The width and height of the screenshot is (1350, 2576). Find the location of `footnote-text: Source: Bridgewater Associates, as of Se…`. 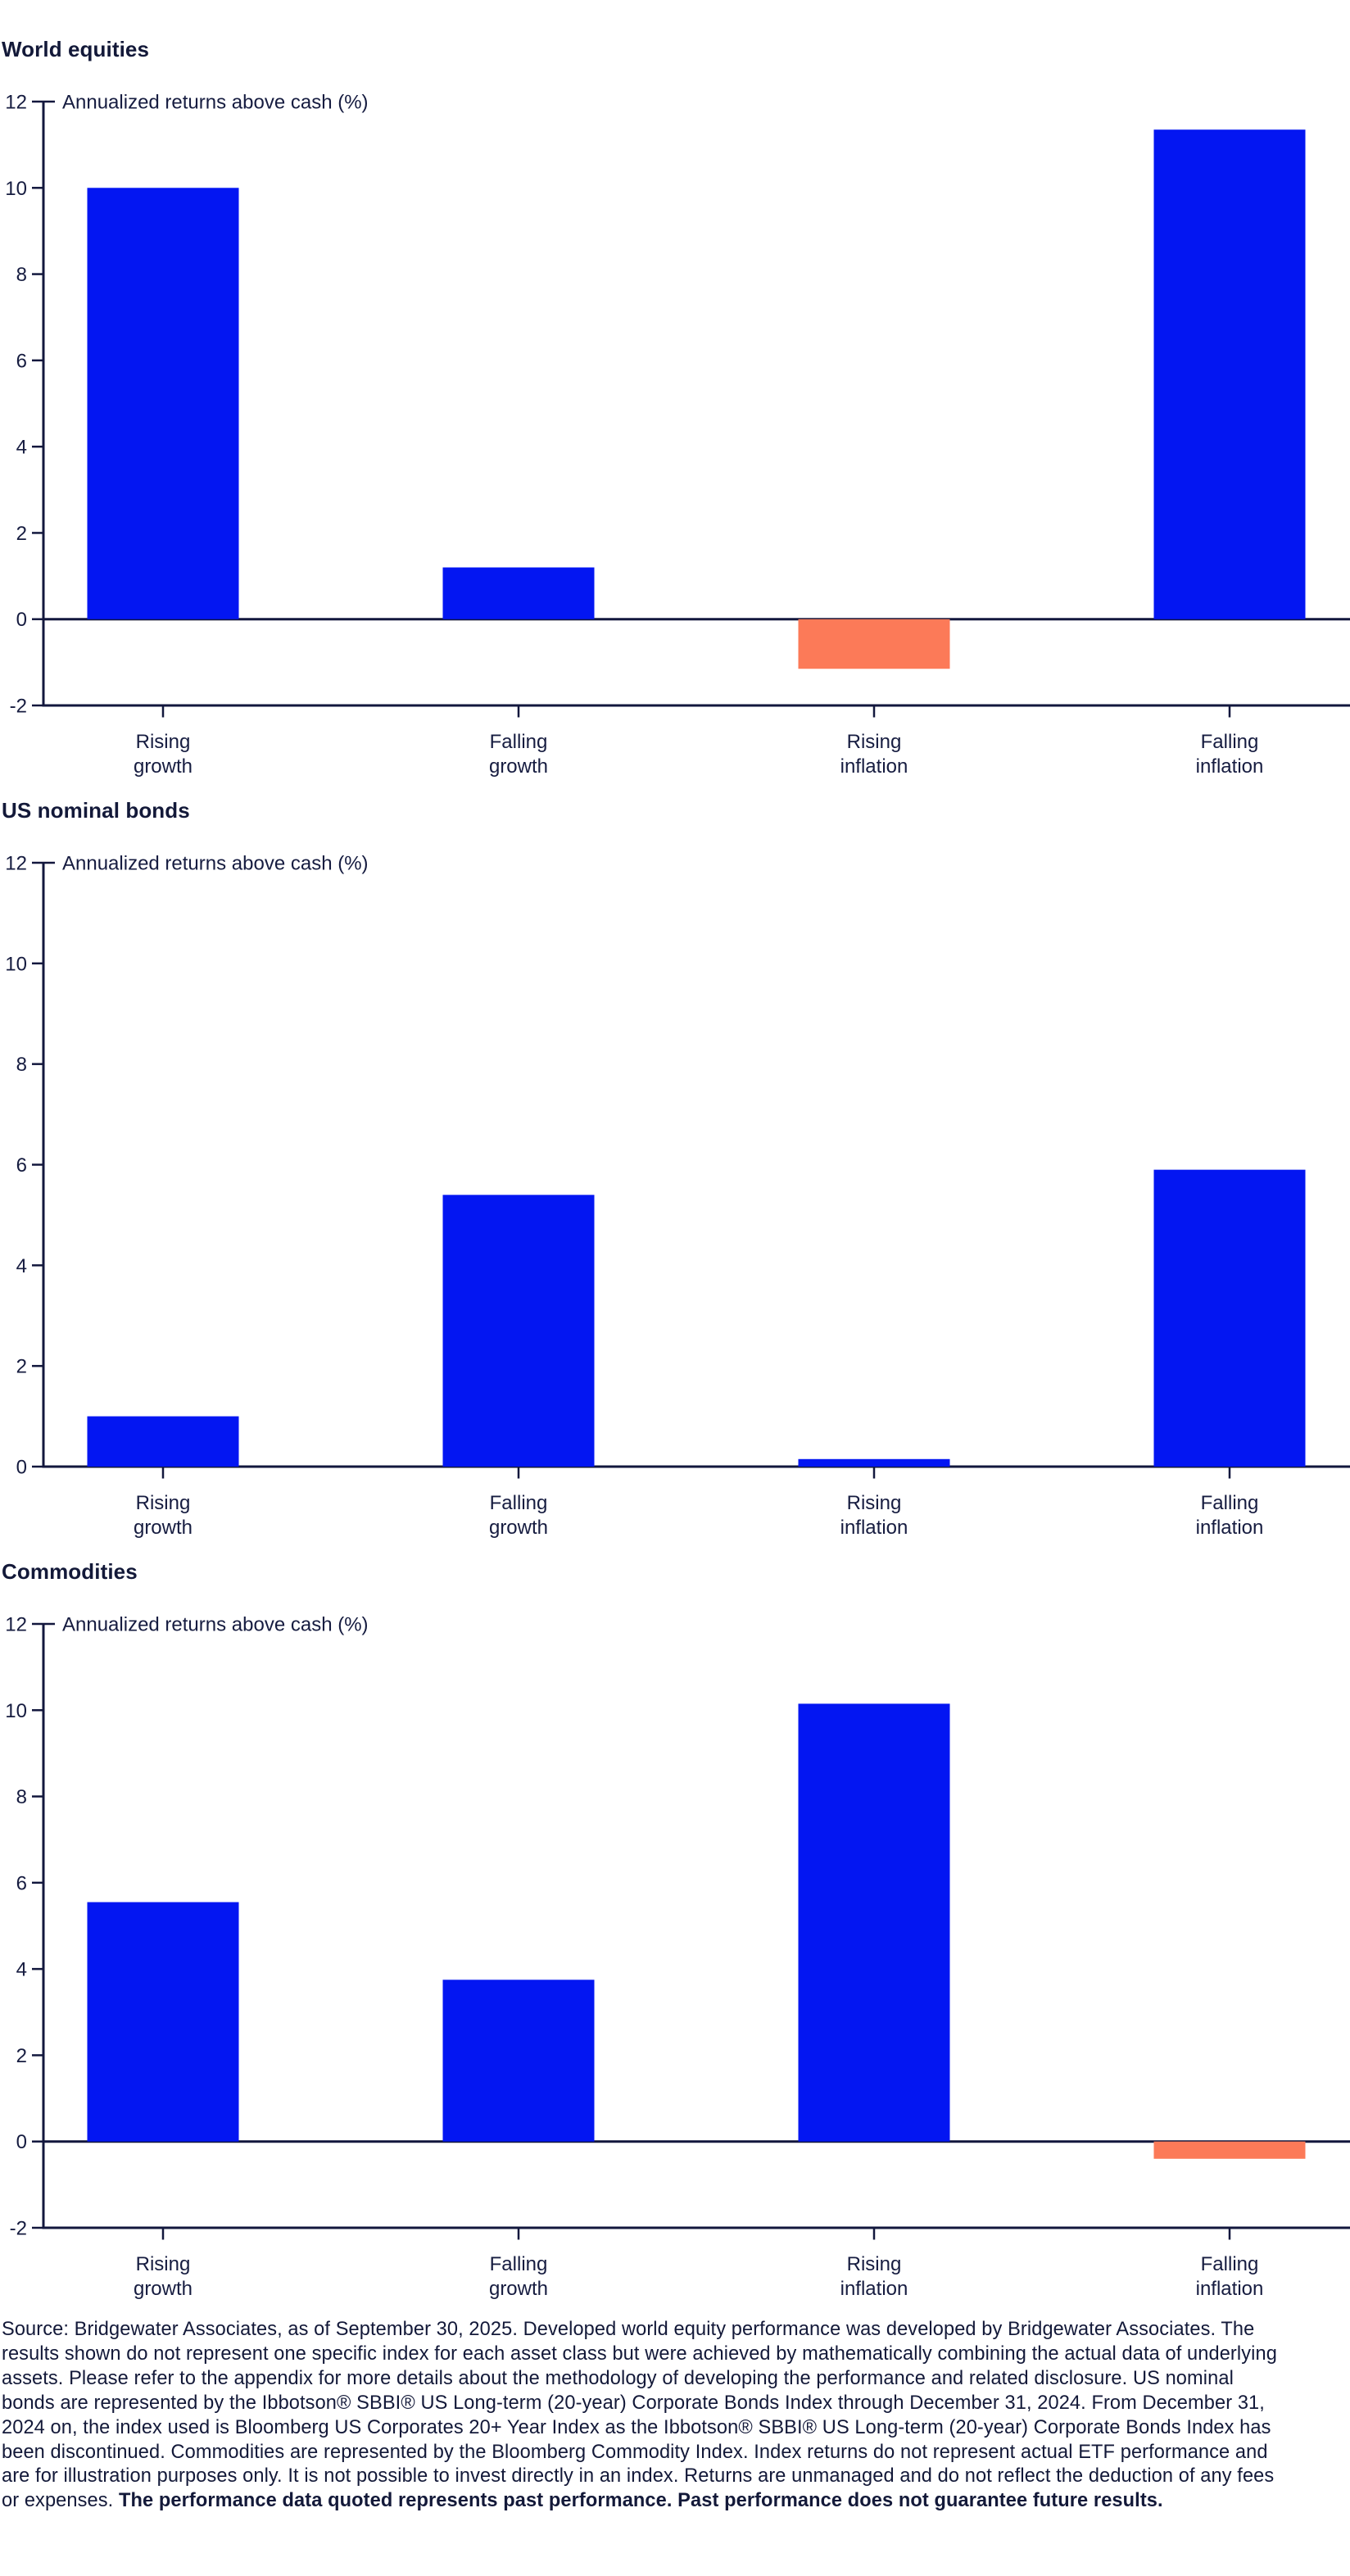

footnote-text: Source: Bridgewater Associates, as of Se… is located at coordinates (639, 2415).